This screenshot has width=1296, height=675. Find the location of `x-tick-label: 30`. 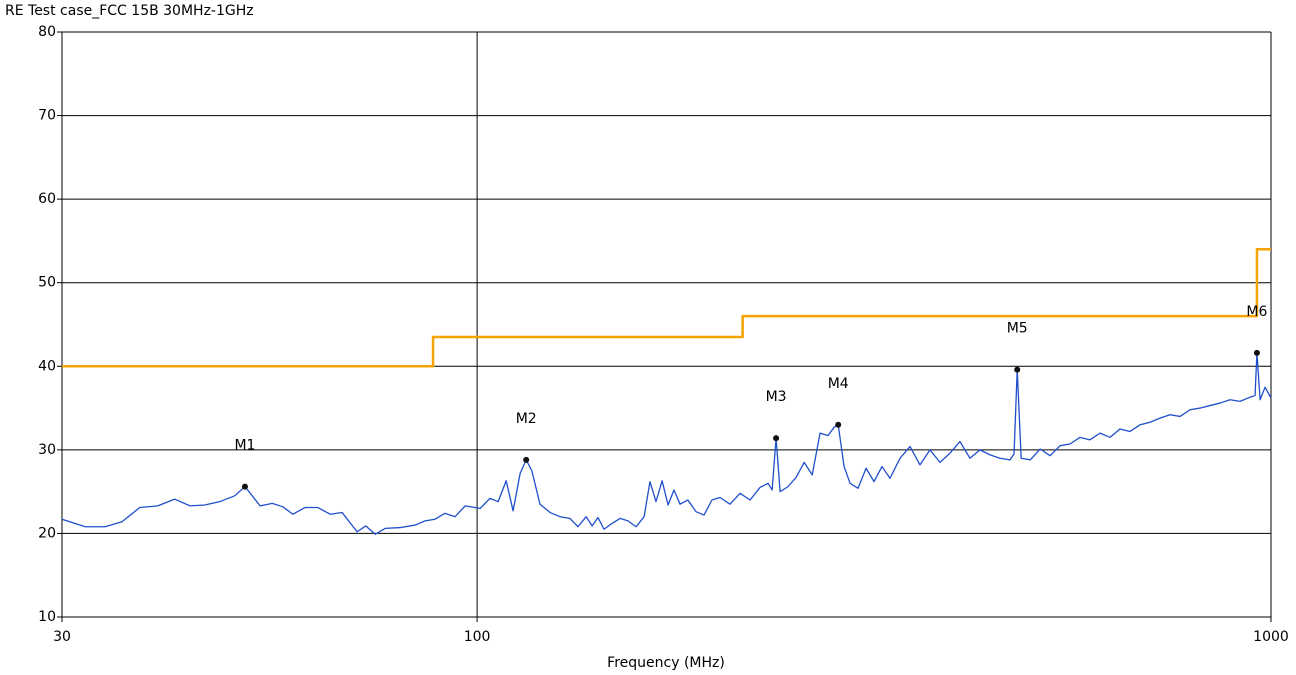

x-tick-label: 30 is located at coordinates (62, 637).